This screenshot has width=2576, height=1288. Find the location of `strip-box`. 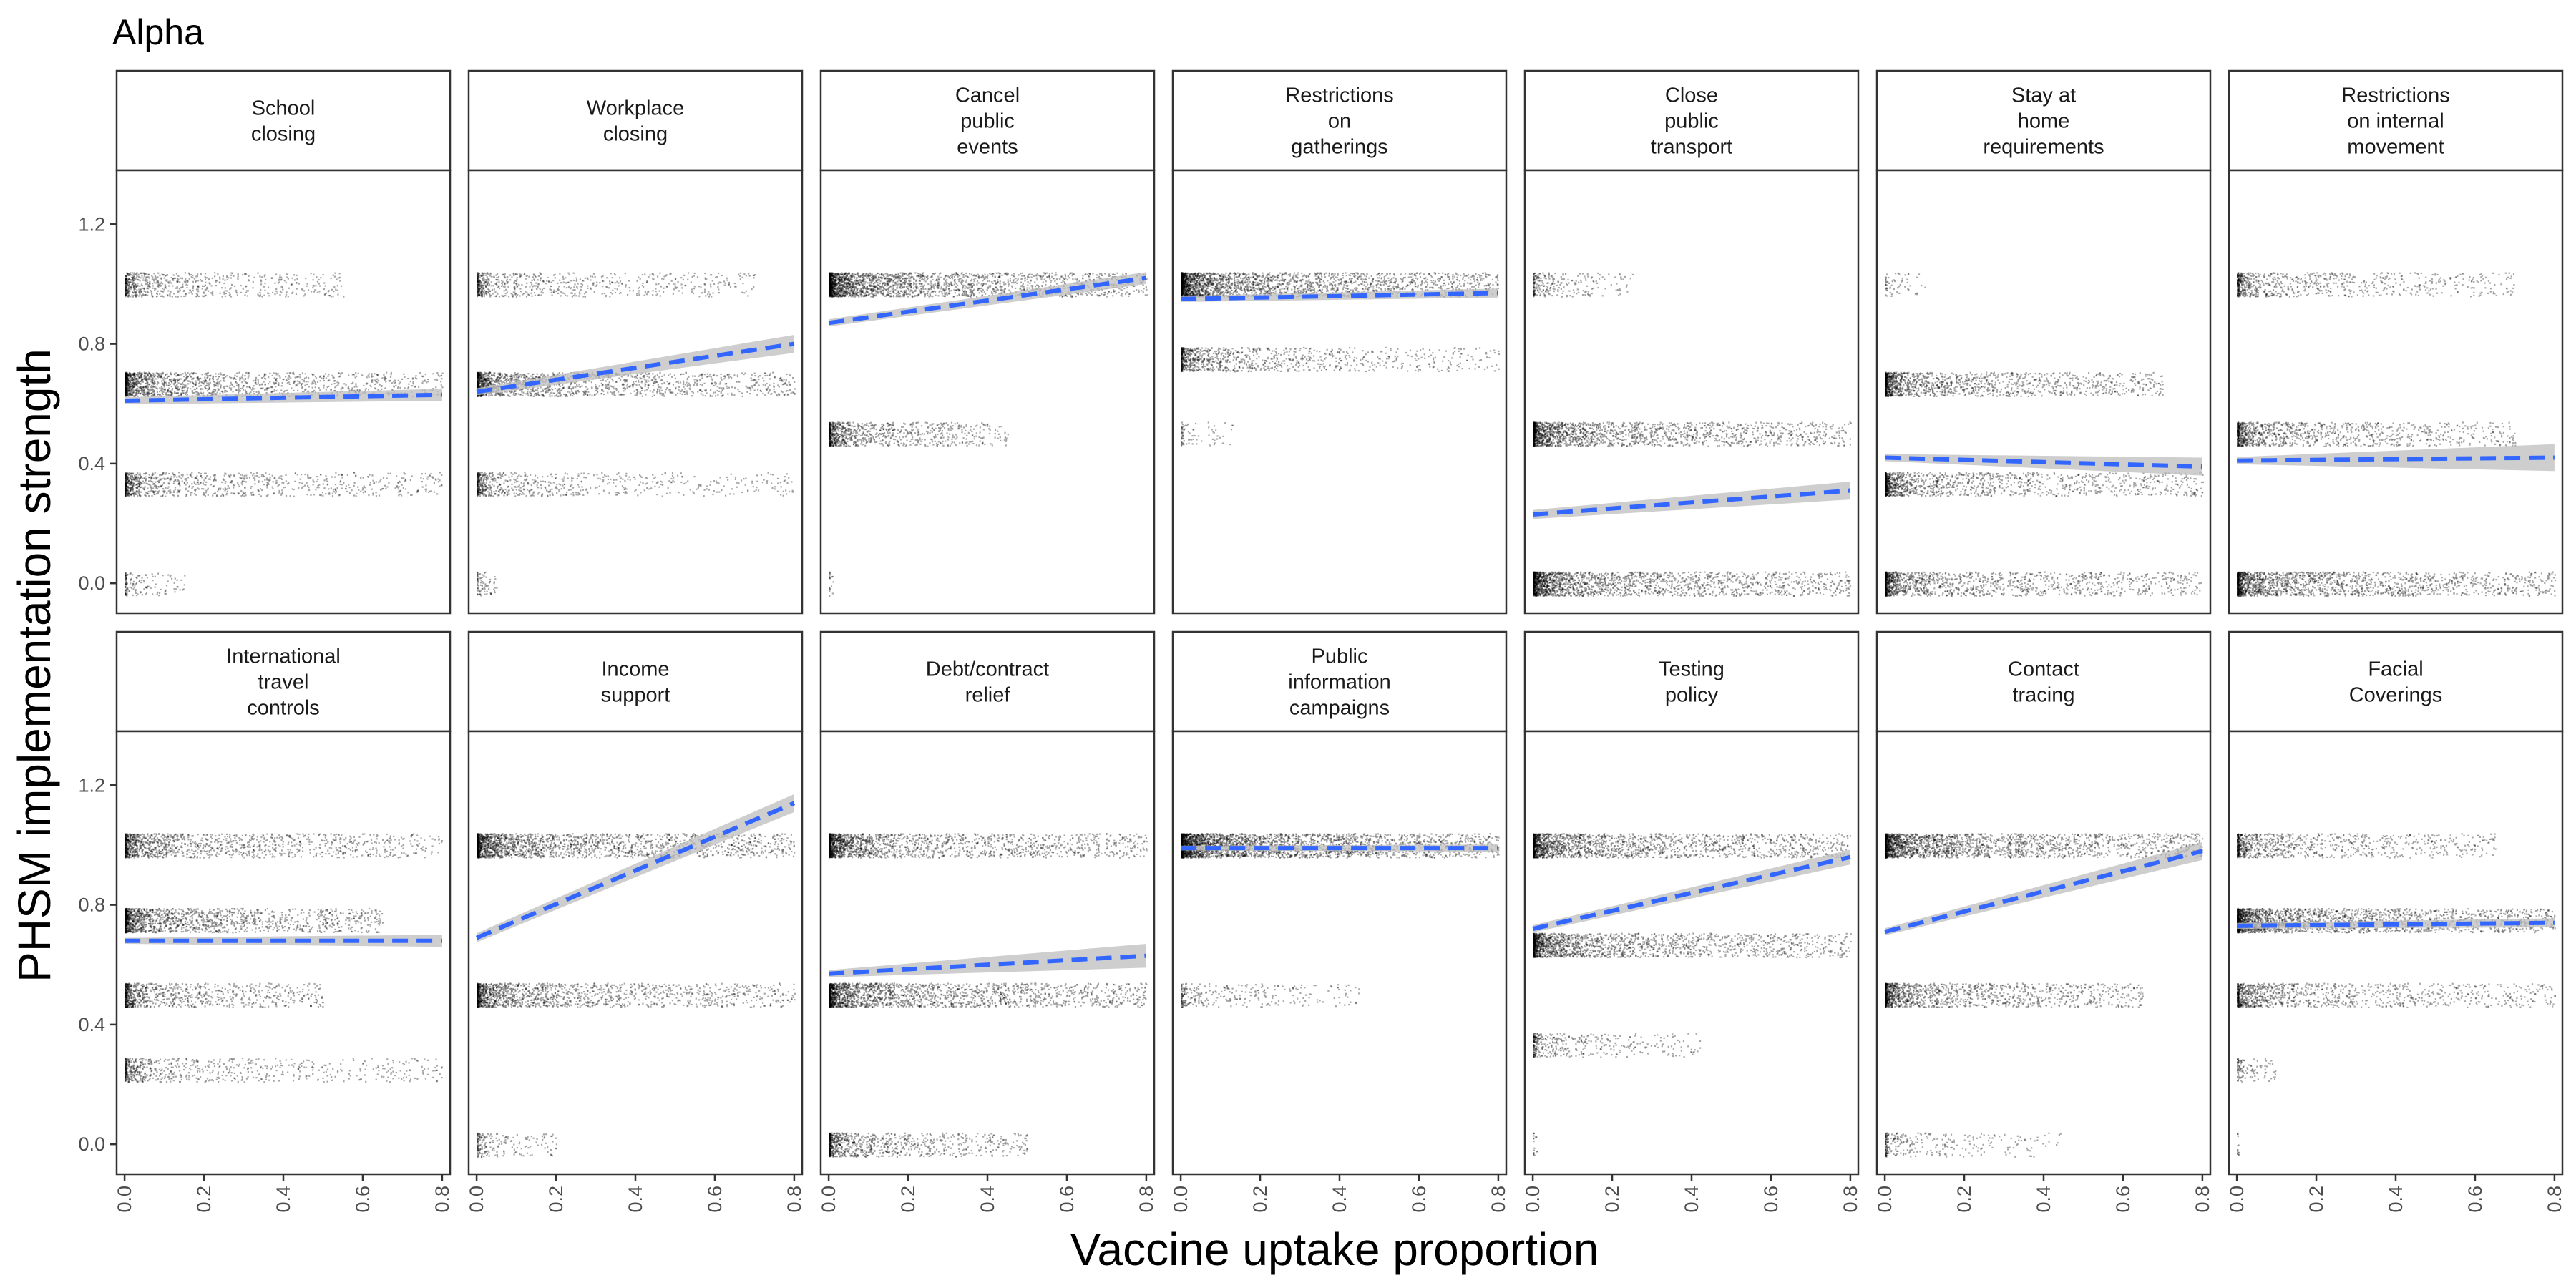

strip-box is located at coordinates (283, 120).